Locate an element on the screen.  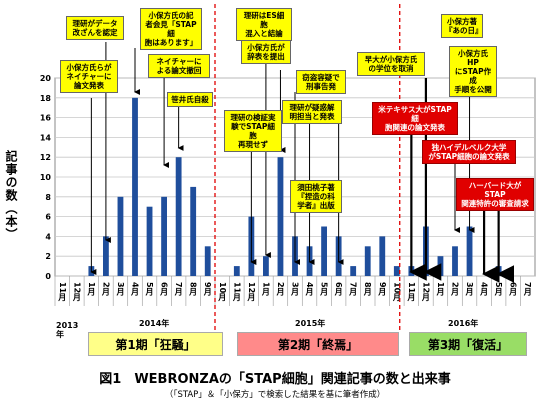
figure-caption: 図1 WEBRONZAの「STAP細胞」関連記事の数と出来事 is located at coordinates (275, 379).